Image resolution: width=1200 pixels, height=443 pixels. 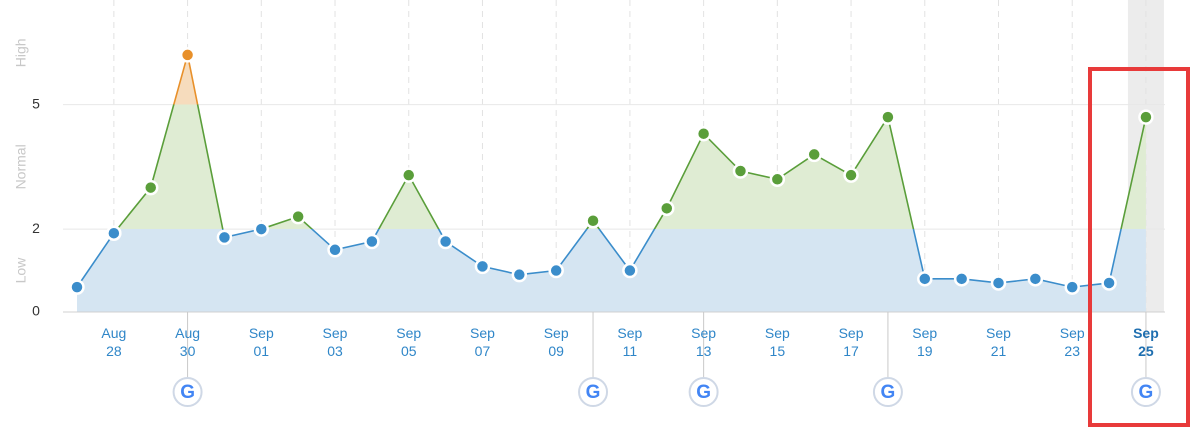 What do you see at coordinates (1146, 342) in the screenshot?
I see `x-tick-label: Sep 25` at bounding box center [1146, 342].